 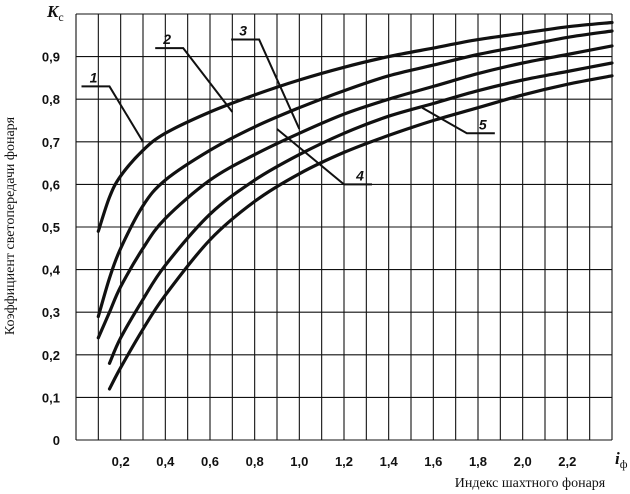 I want to click on x-tick-label: 1,0, so click(x=299, y=461).